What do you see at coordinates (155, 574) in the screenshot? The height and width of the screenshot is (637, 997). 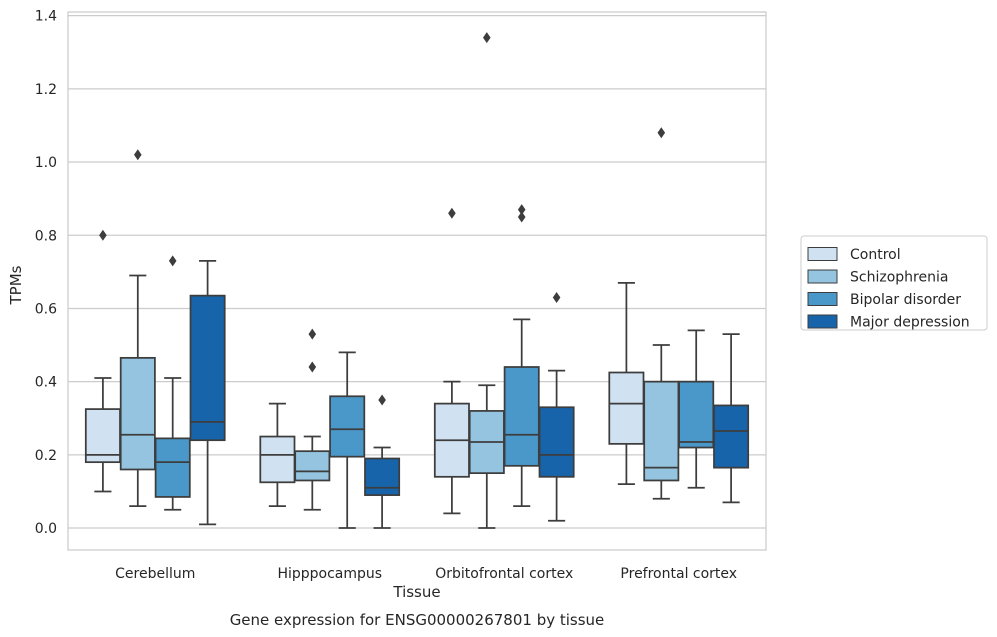 I see `x-tick-label: Cerebellum` at bounding box center [155, 574].